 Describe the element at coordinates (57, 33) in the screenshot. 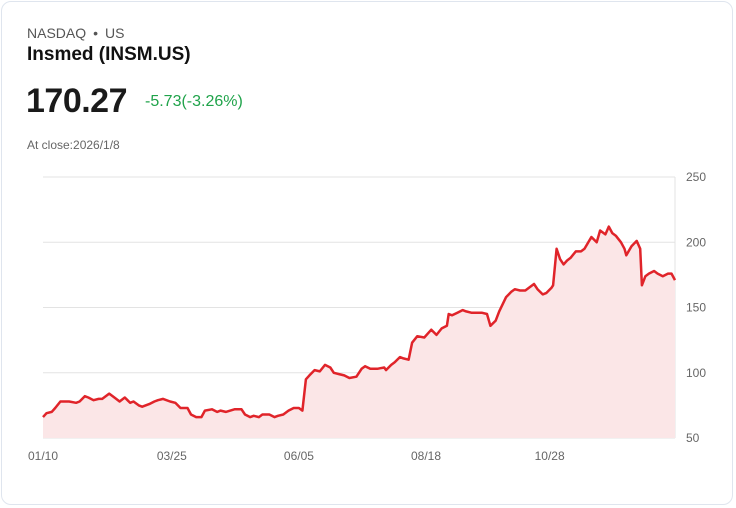

I see `exchange: NASDAQ` at that location.